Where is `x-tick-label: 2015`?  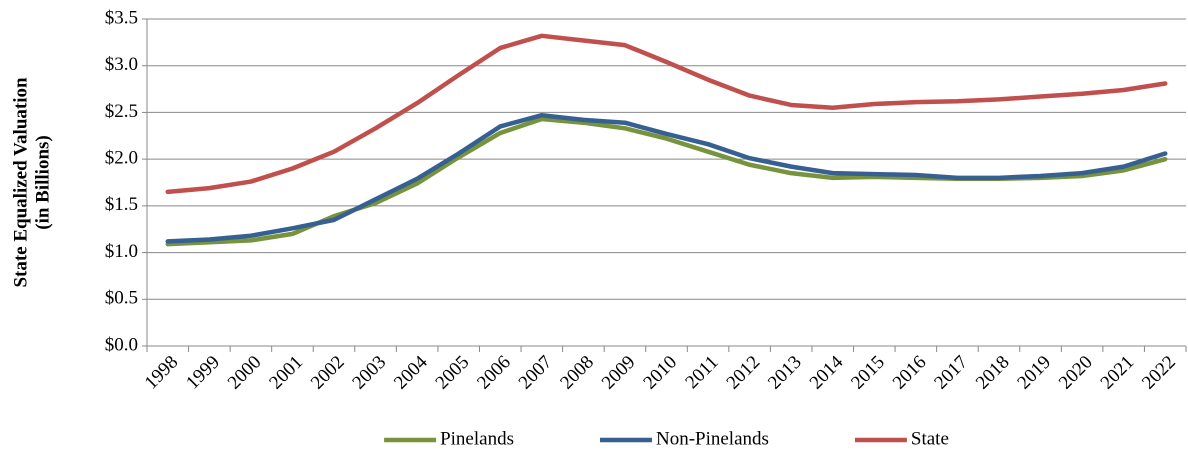
x-tick-label: 2015 is located at coordinates (868, 373).